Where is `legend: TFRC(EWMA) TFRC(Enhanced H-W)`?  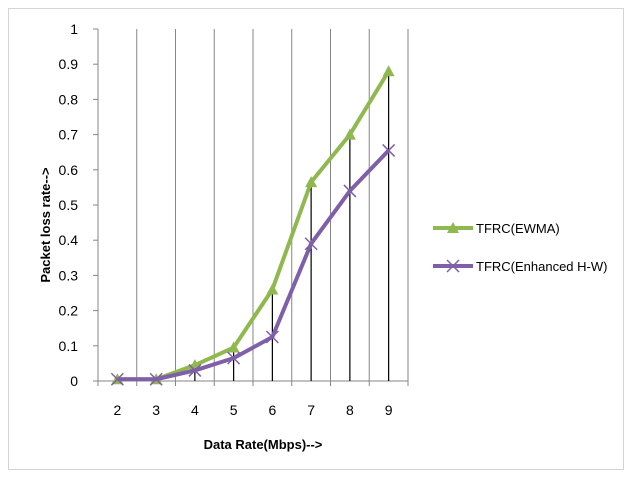
legend: TFRC(EWMA) TFRC(Enhanced H-W) is located at coordinates (520, 247).